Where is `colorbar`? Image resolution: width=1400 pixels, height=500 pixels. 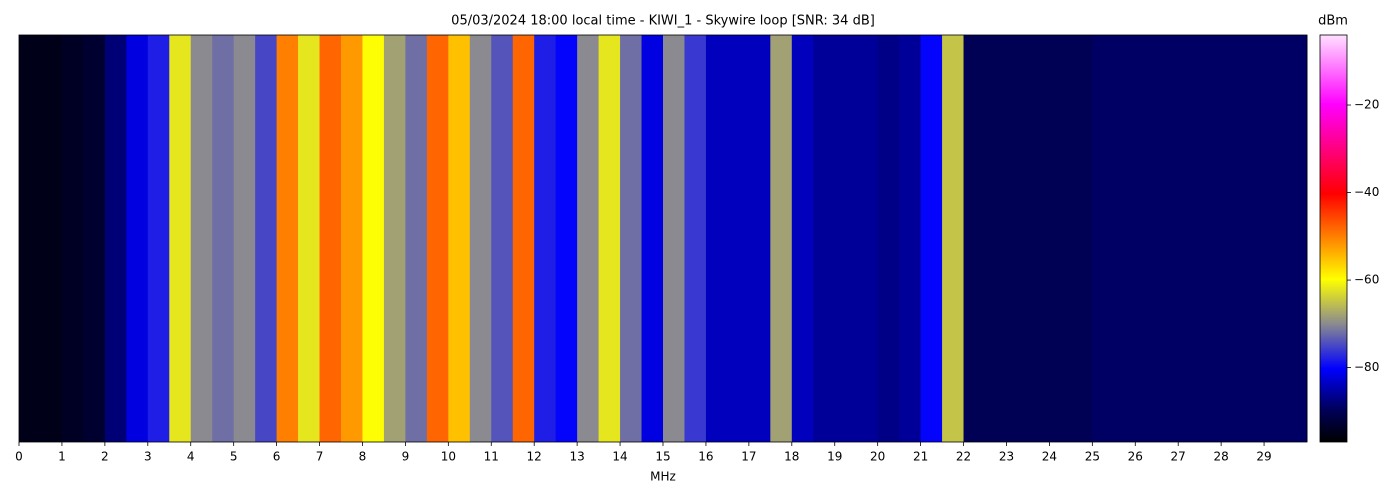
colorbar is located at coordinates (1333, 238).